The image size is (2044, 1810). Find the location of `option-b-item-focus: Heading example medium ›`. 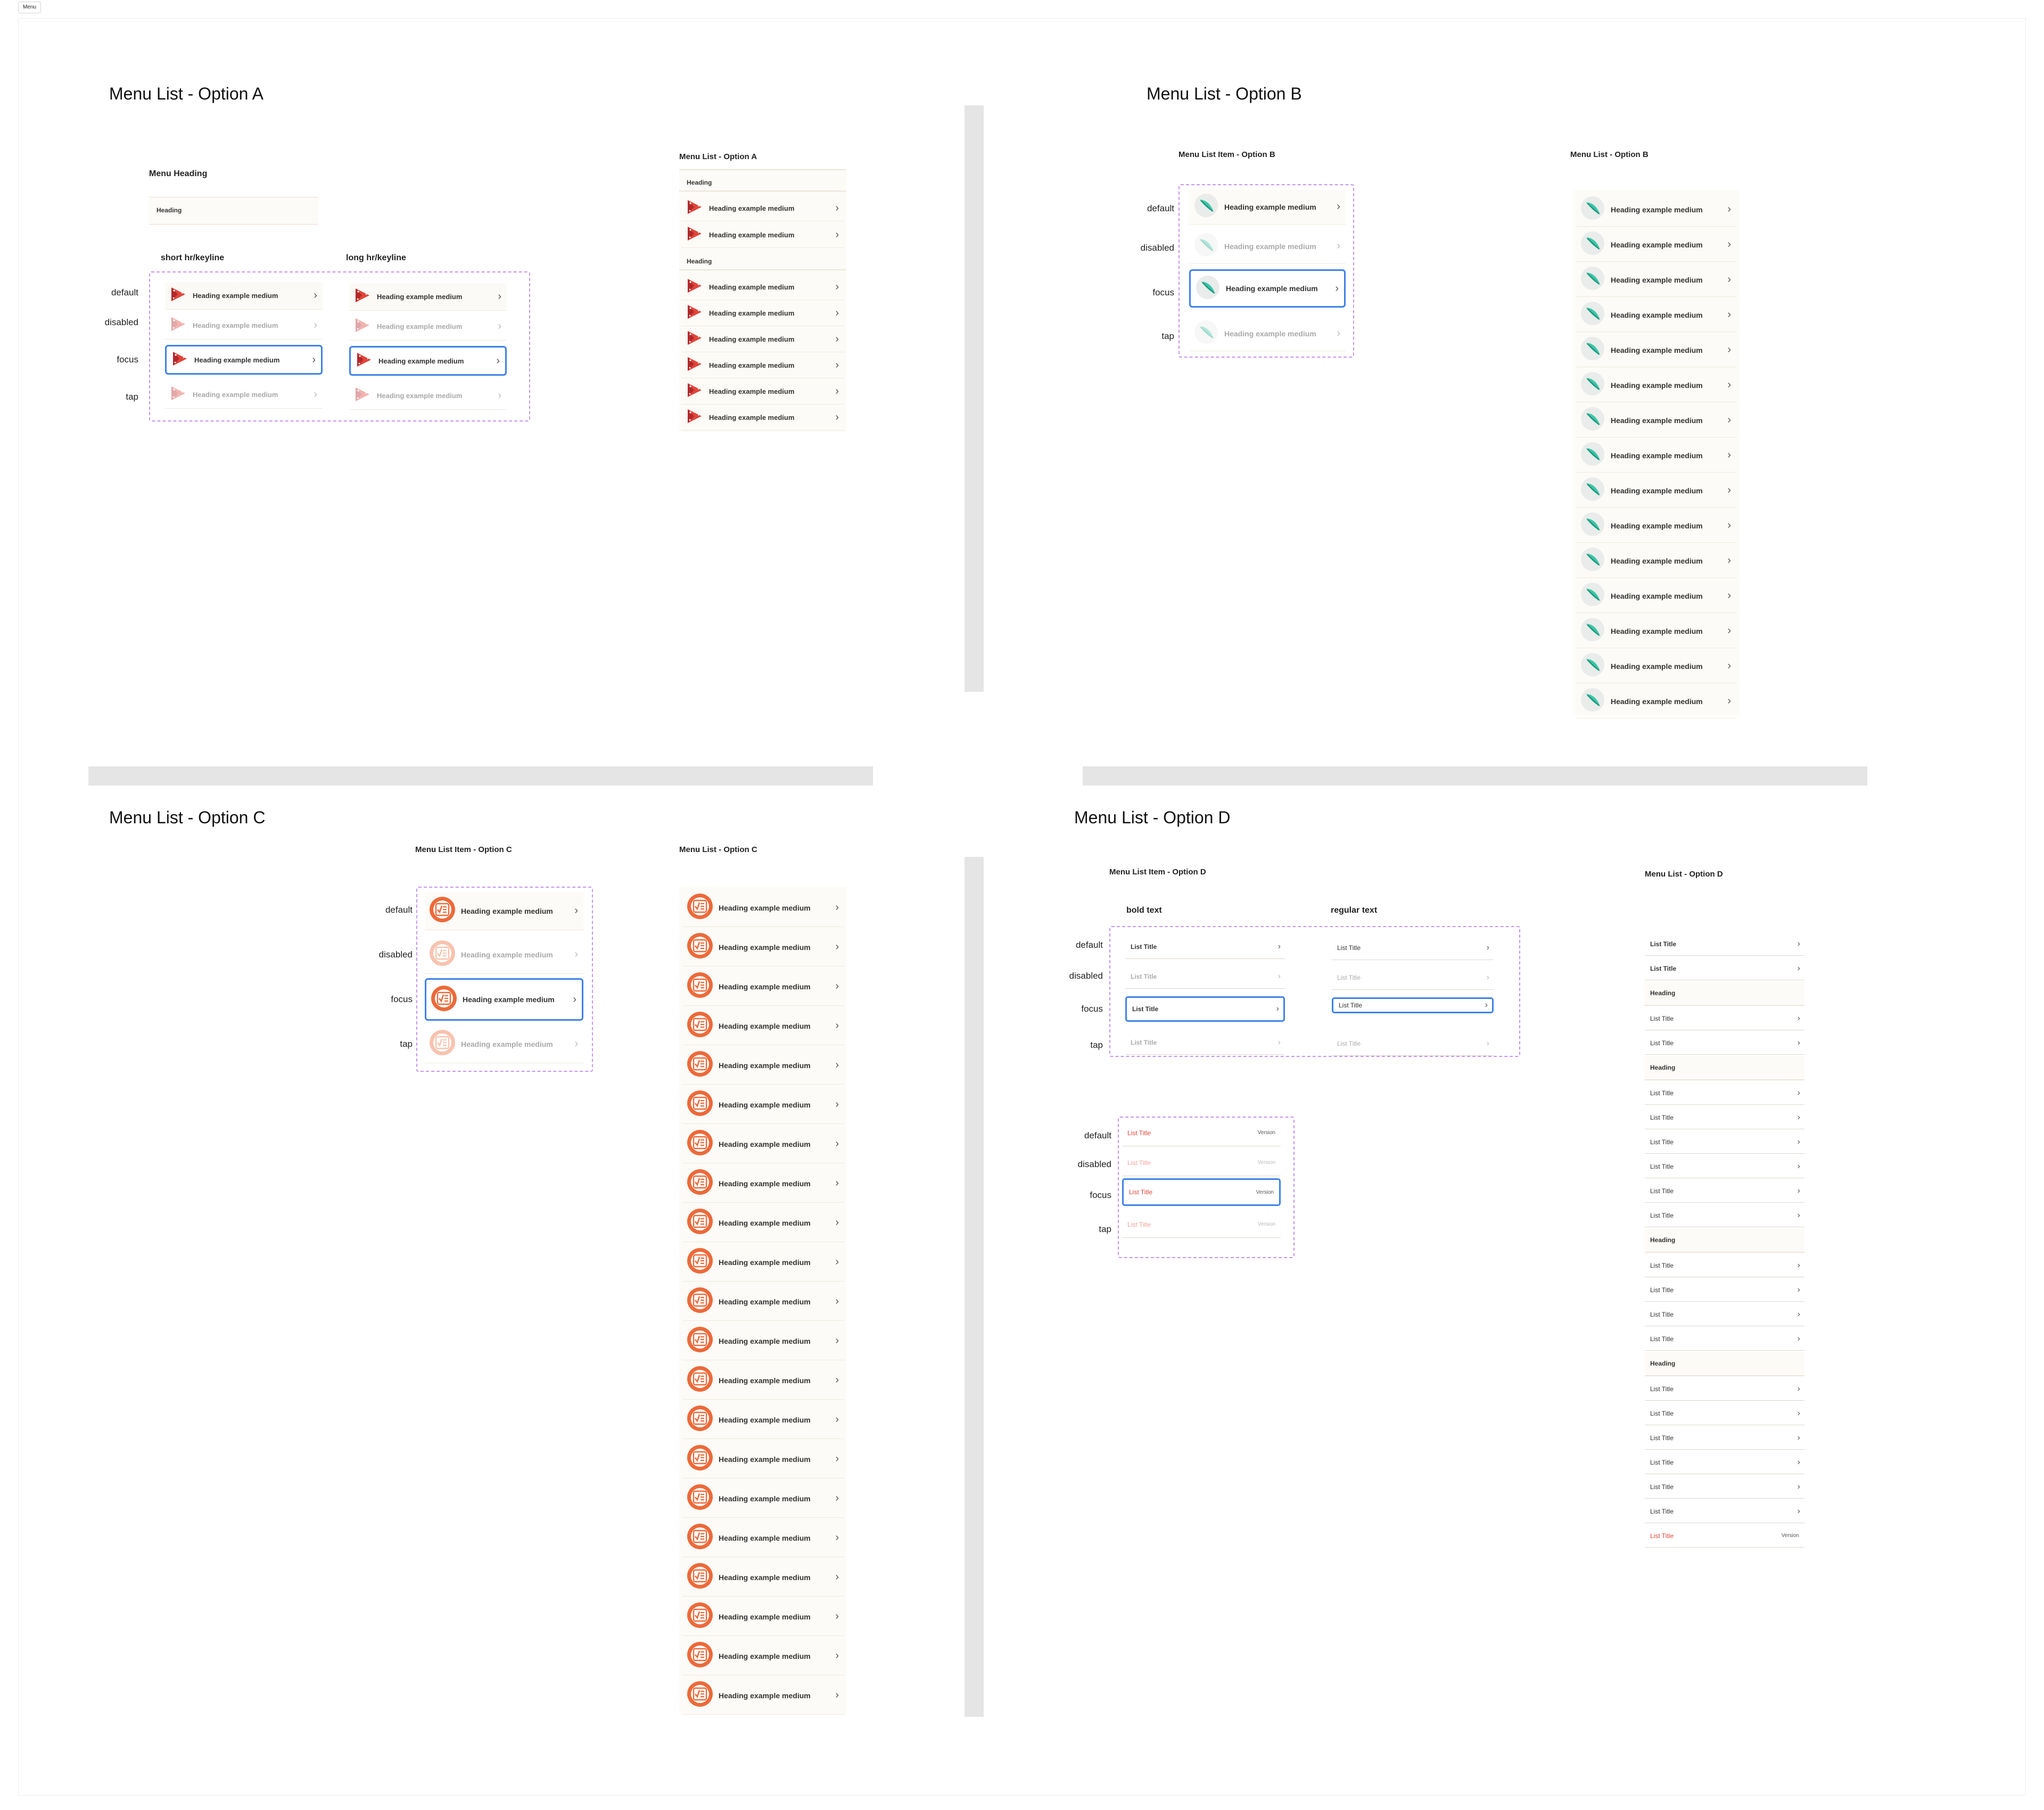

option-b-item-focus: Heading example medium › is located at coordinates (1268, 289).